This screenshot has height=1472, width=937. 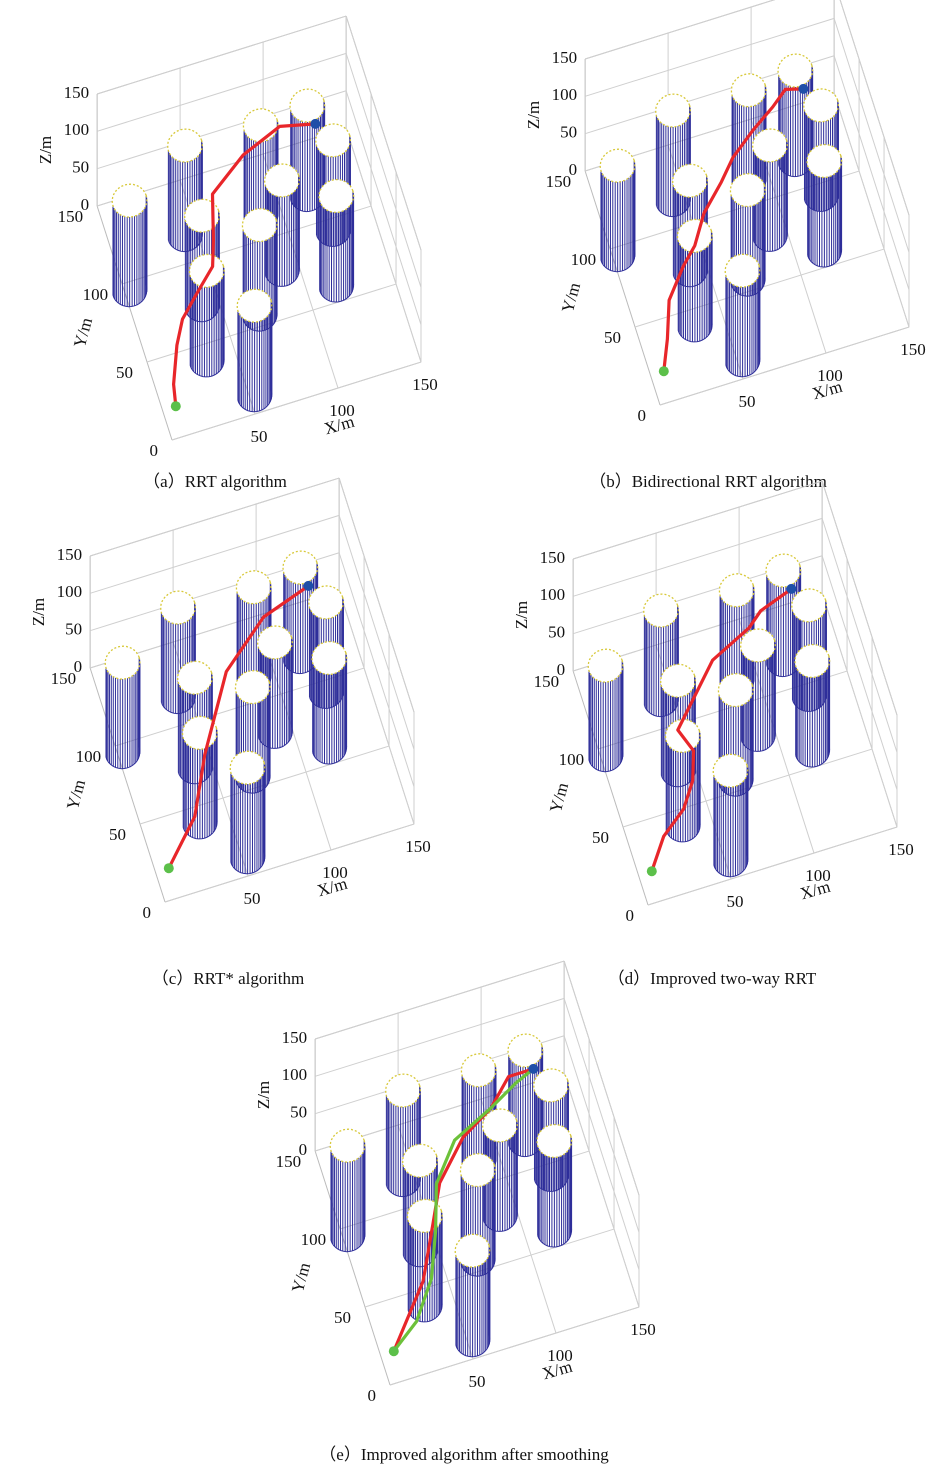 I want to click on path-line, so click(x=721, y=729).